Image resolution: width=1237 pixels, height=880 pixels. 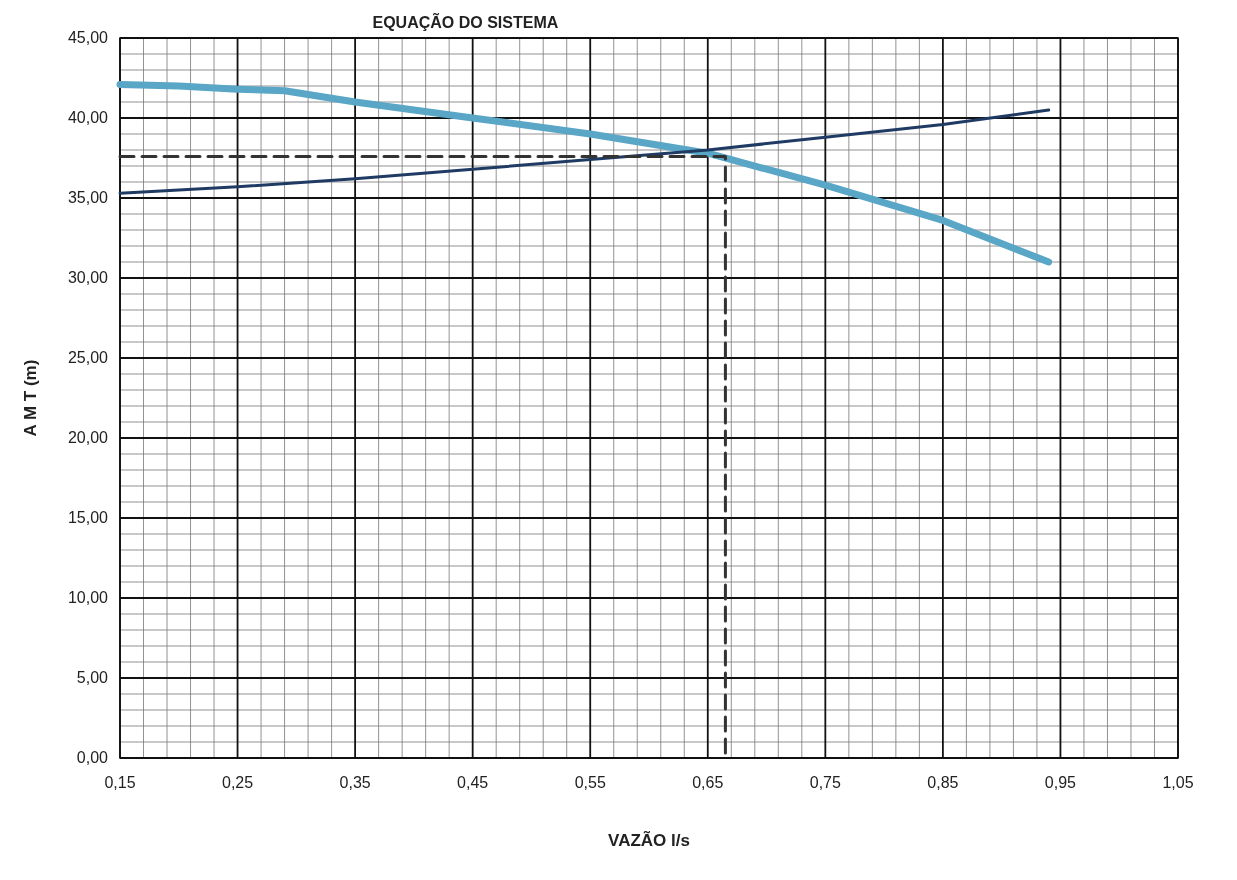 What do you see at coordinates (88, 277) in the screenshot?
I see `y-tick-label: 30,00` at bounding box center [88, 277].